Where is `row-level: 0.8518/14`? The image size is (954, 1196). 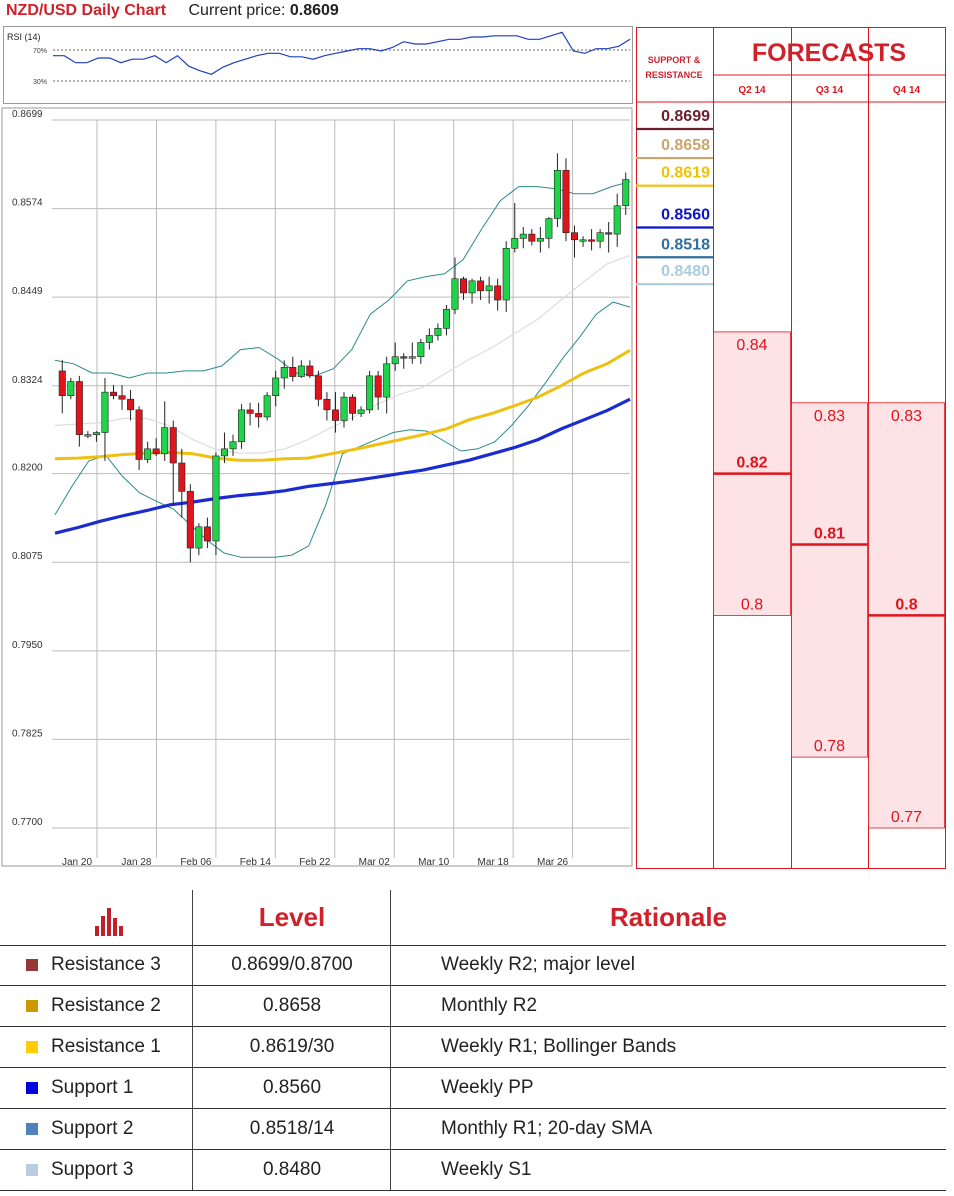
row-level: 0.8518/14 is located at coordinates (291, 1129).